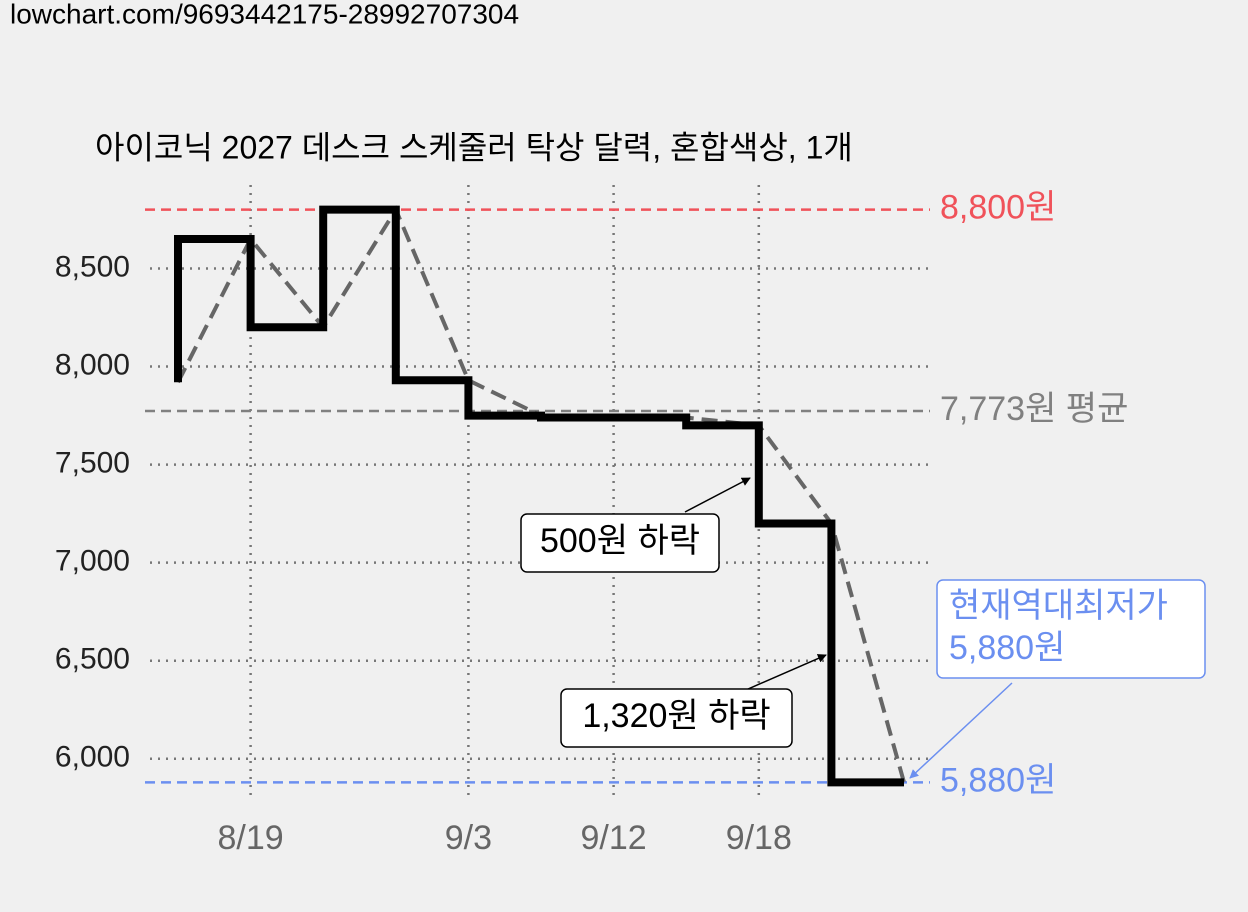 This screenshot has height=912, width=1248. I want to click on chart-title: 아이코닉 2027 데스크 스케줄러 탁상 달력, 혼합색상, 1개, so click(474, 147).